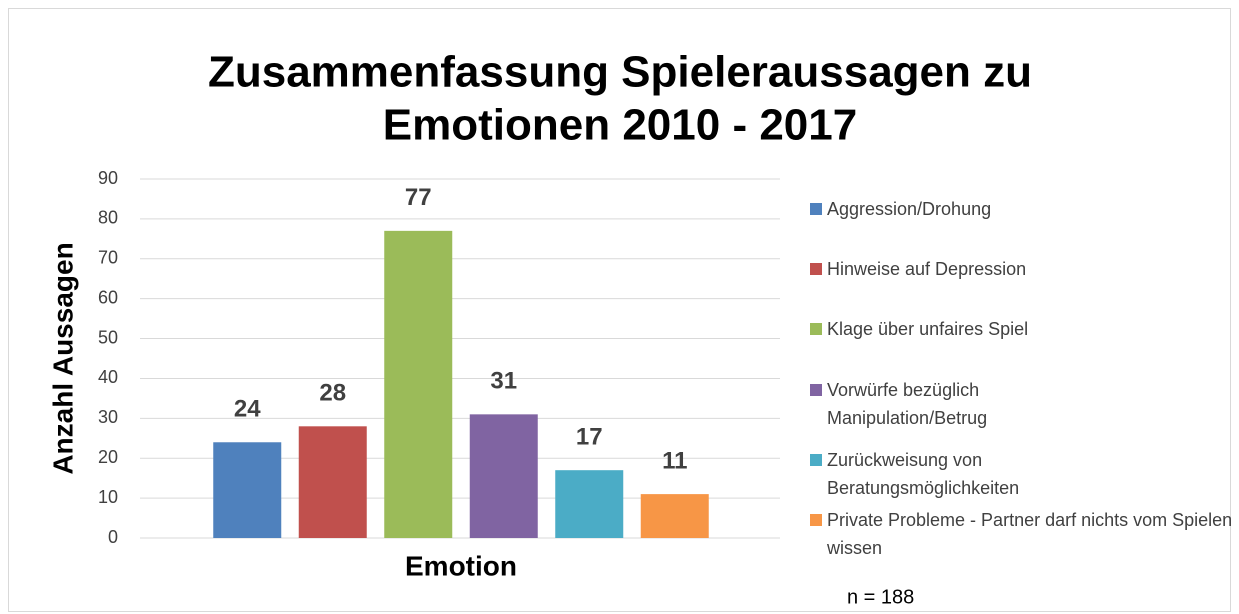 This screenshot has width=1239, height=614. Describe the element at coordinates (927, 269) in the screenshot. I see `legend-label: Hinweise auf Depression` at that location.